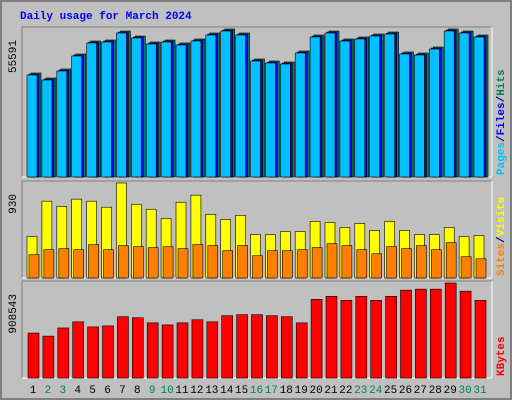 The height and width of the screenshot is (400, 512). What do you see at coordinates (33, 391) in the screenshot?
I see `x-tick-label: 1` at bounding box center [33, 391].